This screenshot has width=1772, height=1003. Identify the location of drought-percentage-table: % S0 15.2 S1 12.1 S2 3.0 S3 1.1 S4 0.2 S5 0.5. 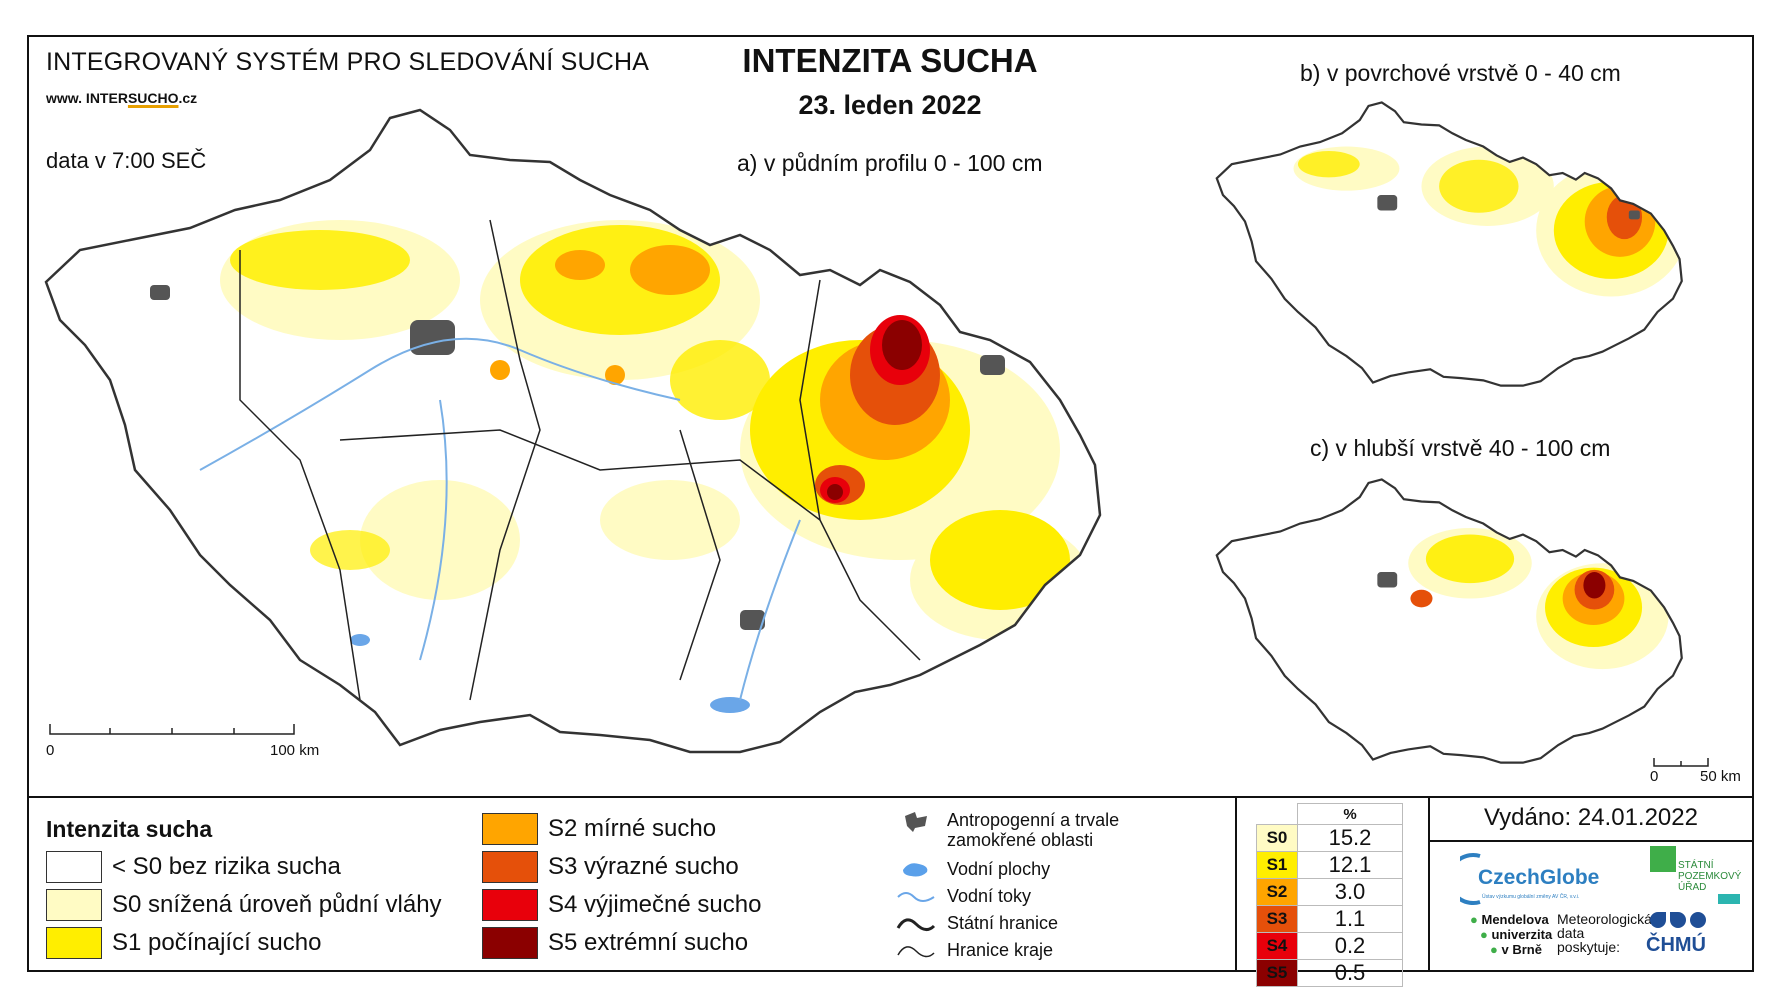
(1329, 895).